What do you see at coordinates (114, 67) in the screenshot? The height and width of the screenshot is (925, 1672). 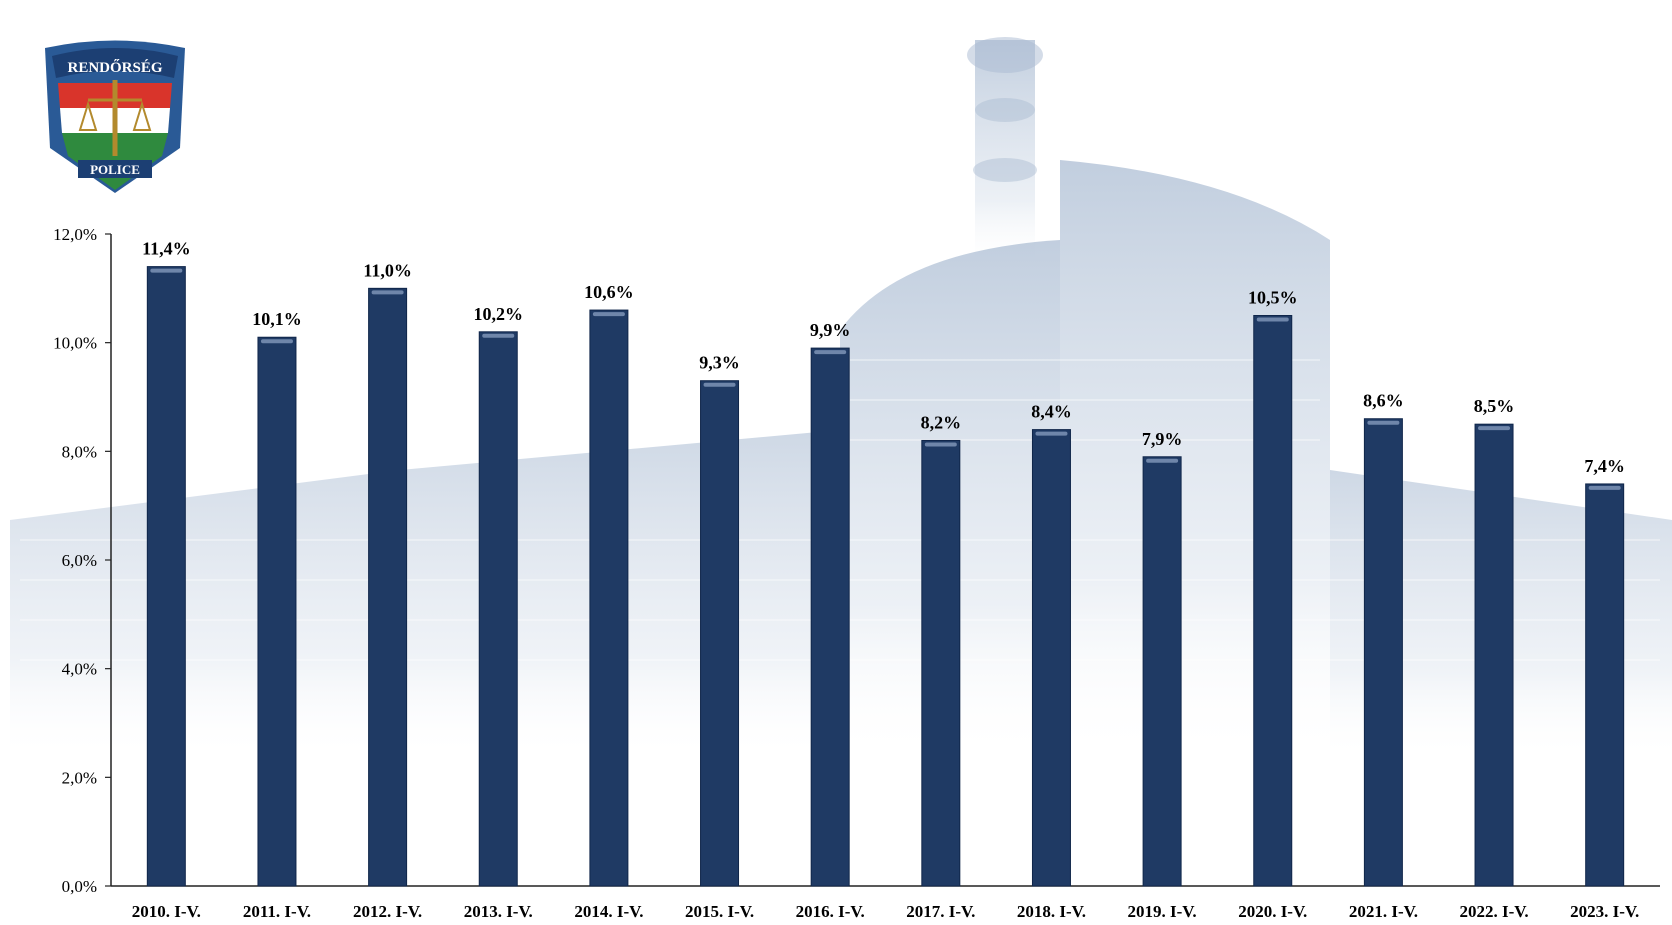 I see `logo-top-text: RENDŐRSÉG` at bounding box center [114, 67].